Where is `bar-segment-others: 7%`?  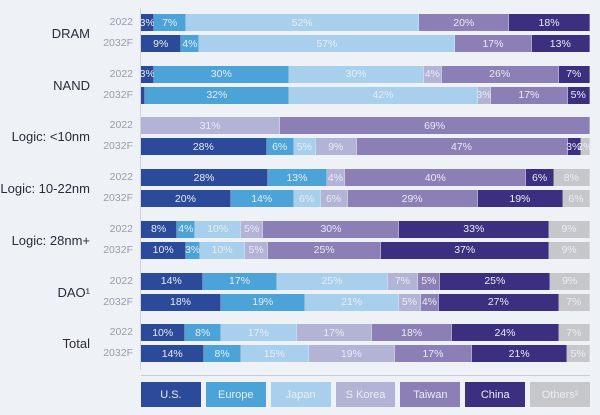
bar-segment-others: 7% is located at coordinates (574, 333).